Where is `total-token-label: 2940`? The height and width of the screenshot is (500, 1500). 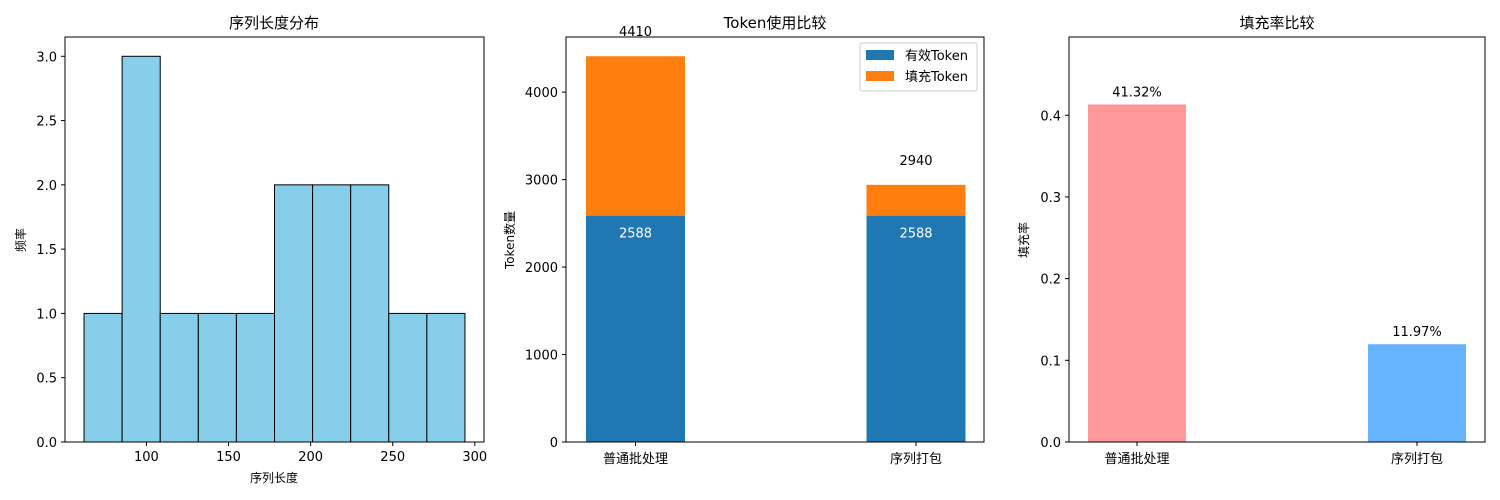 total-token-label: 2940 is located at coordinates (915, 161).